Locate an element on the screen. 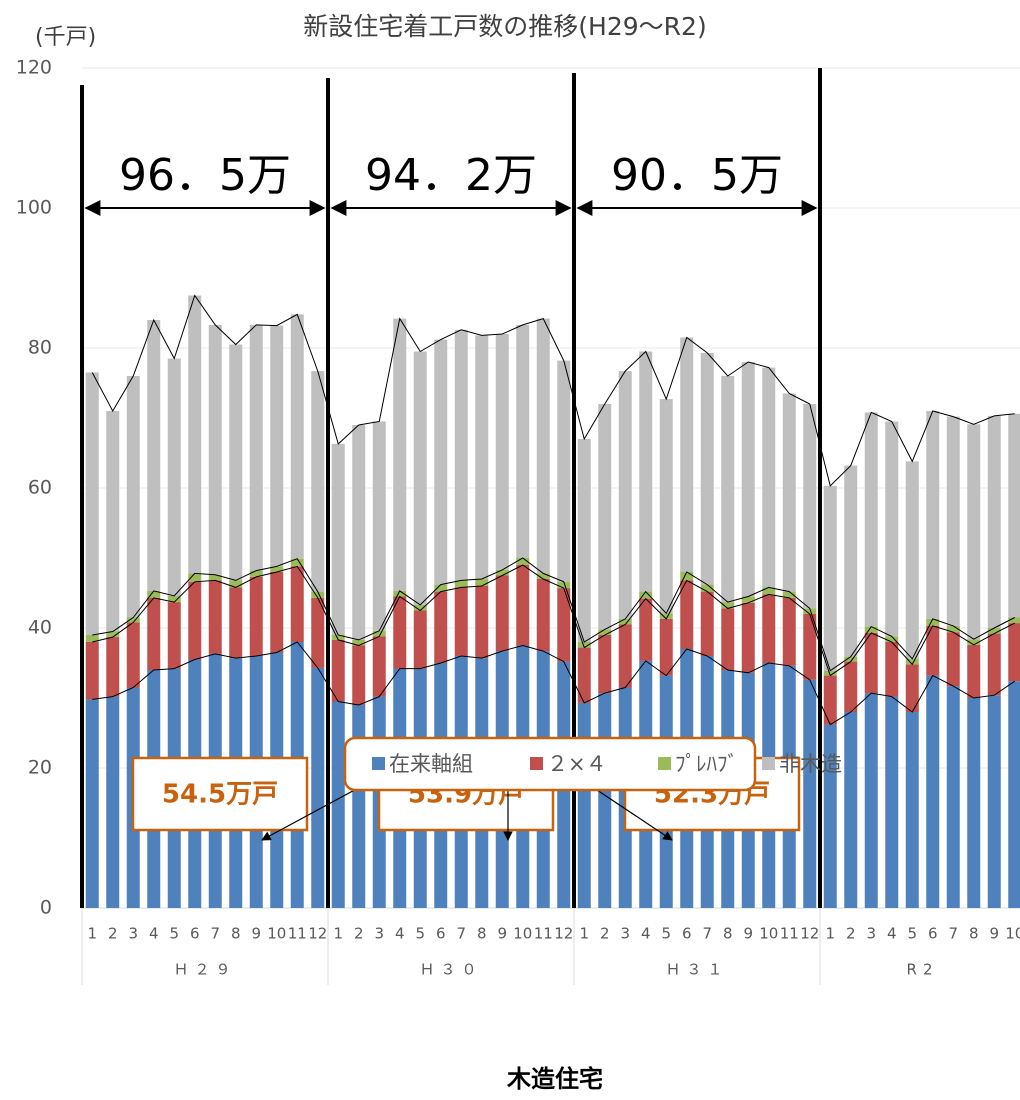  y-unit: (千戸) is located at coordinates (65, 37).